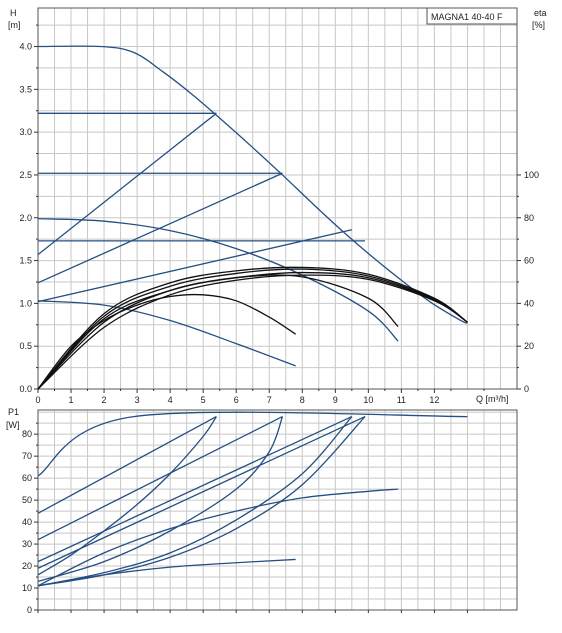 The width and height of the screenshot is (562, 633). I want to click on y-tick-label: 0.5, so click(25, 346).